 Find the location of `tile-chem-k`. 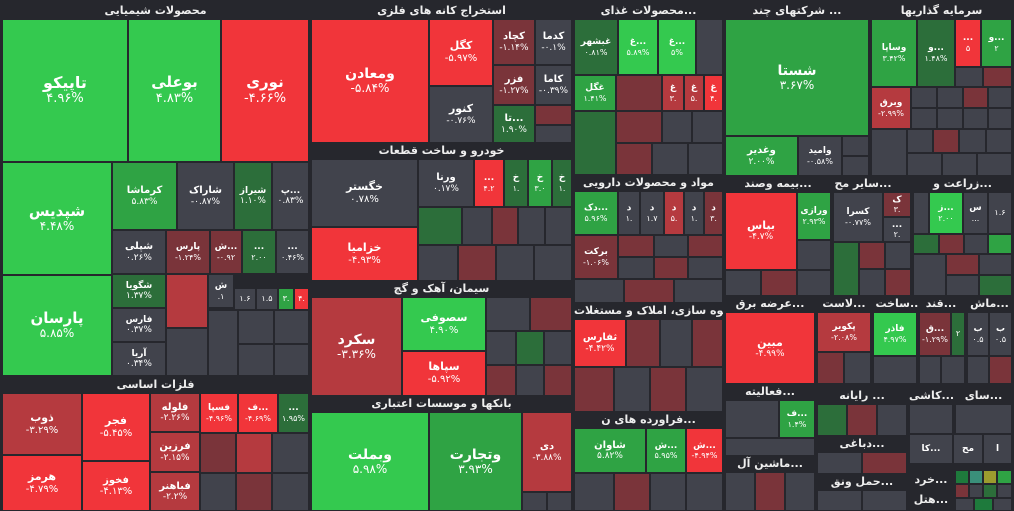

tile-chem-k is located at coordinates (256, 327).